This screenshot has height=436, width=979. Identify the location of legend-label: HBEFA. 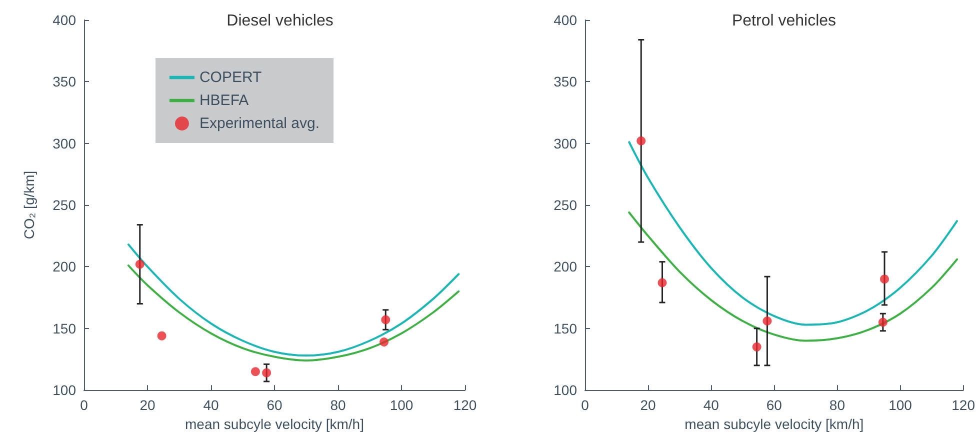
(224, 100).